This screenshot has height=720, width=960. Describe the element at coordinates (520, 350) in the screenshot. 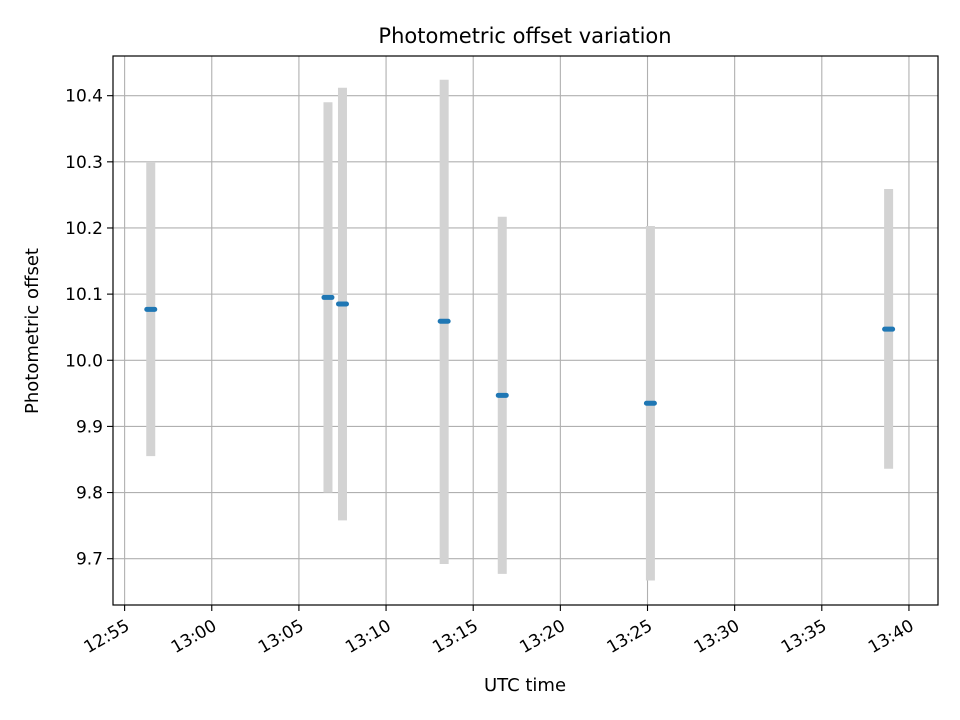

I see `data-points` at that location.